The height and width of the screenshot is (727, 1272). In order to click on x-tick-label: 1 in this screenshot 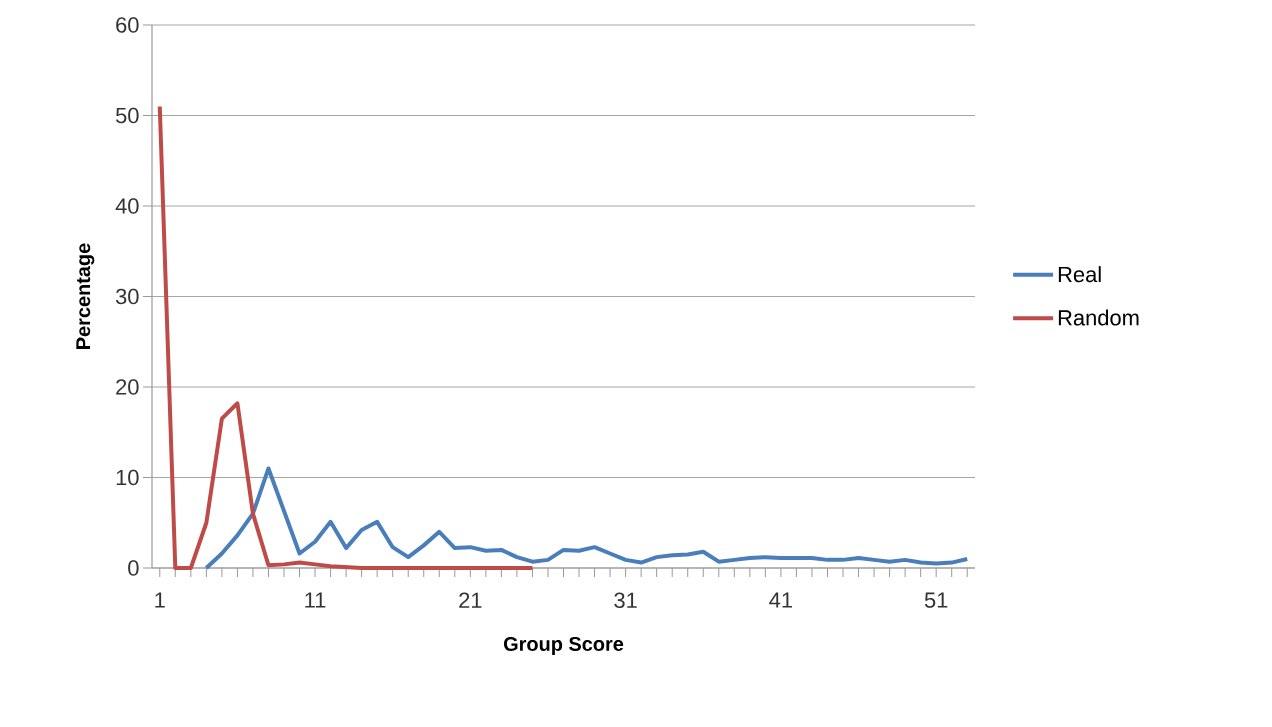, I will do `click(160, 600)`.